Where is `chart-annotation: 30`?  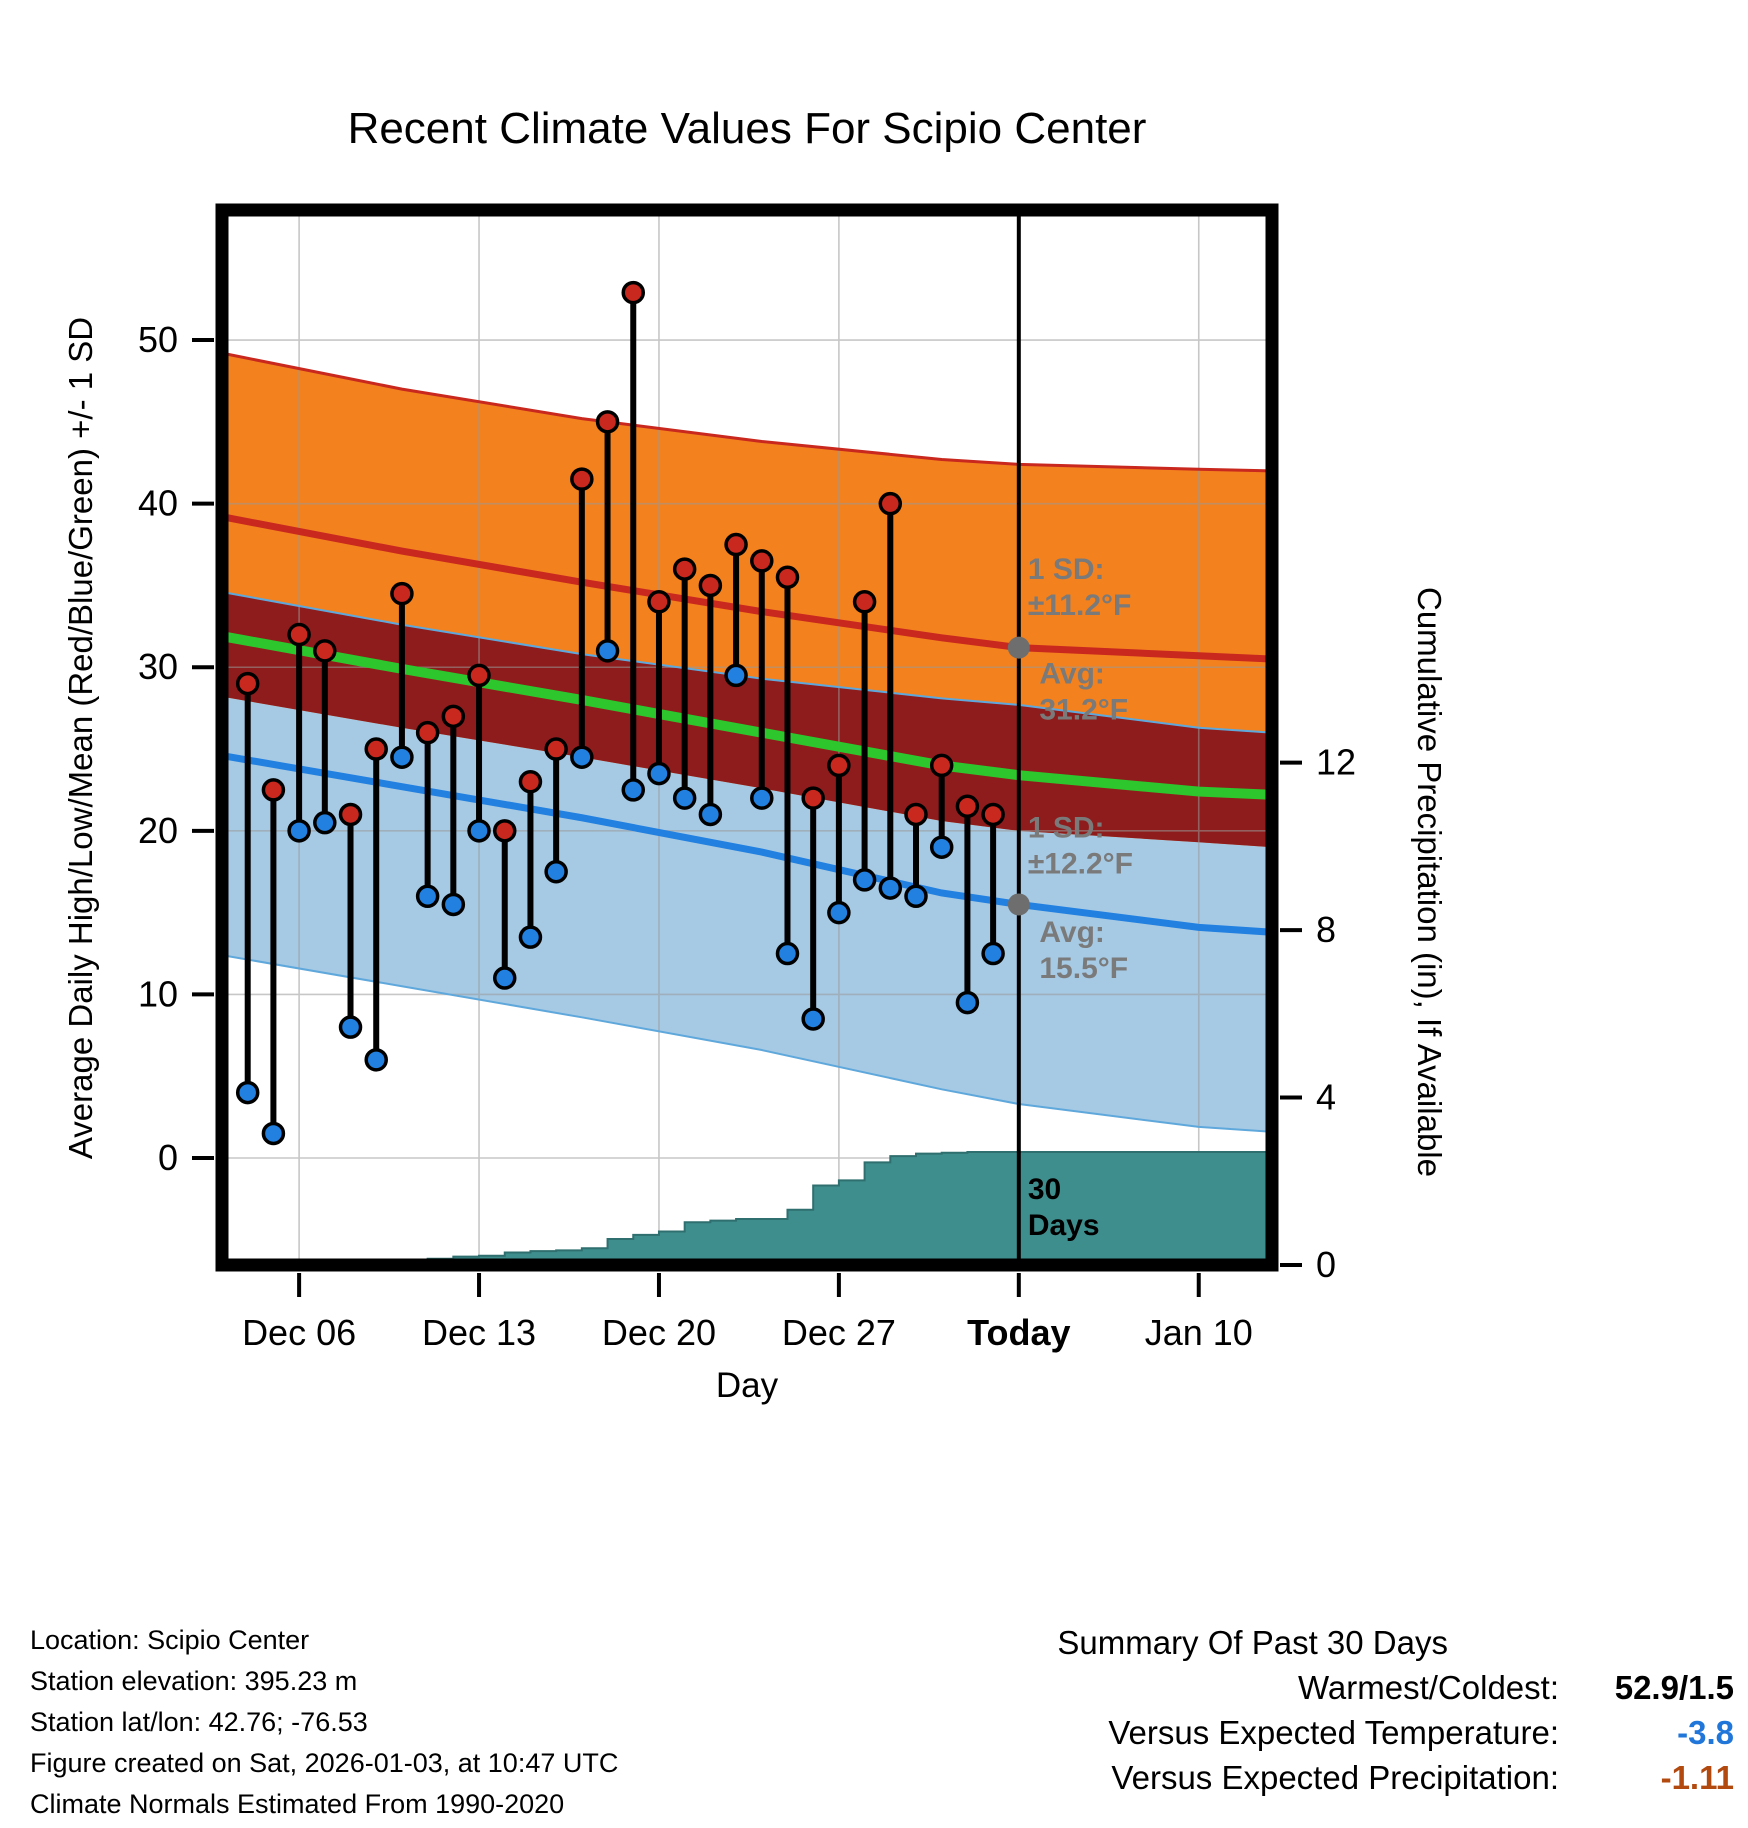 chart-annotation: 30 is located at coordinates (1044, 1189).